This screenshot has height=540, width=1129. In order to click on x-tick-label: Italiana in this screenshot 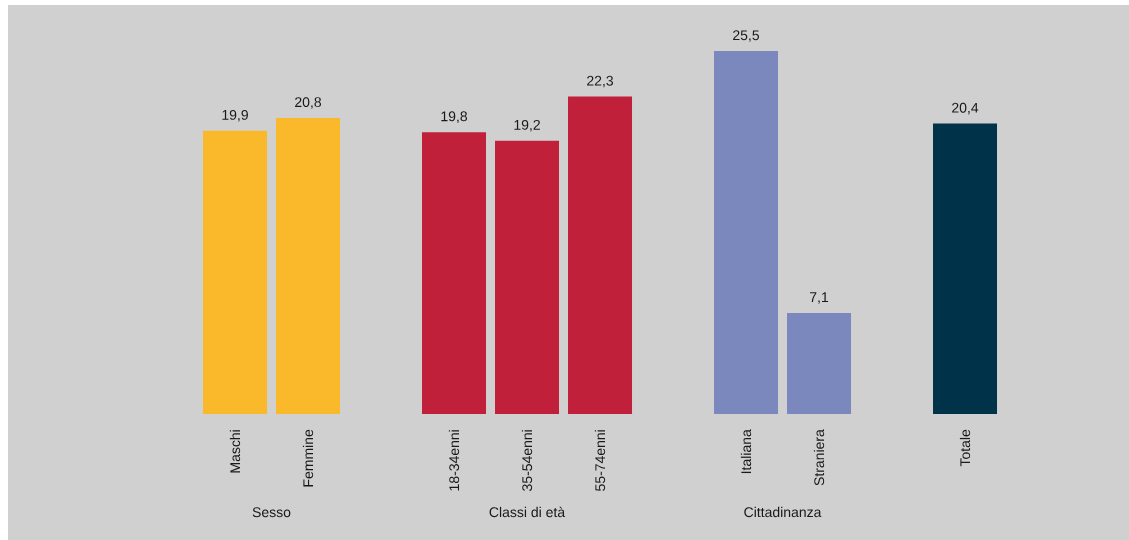, I will do `click(746, 451)`.